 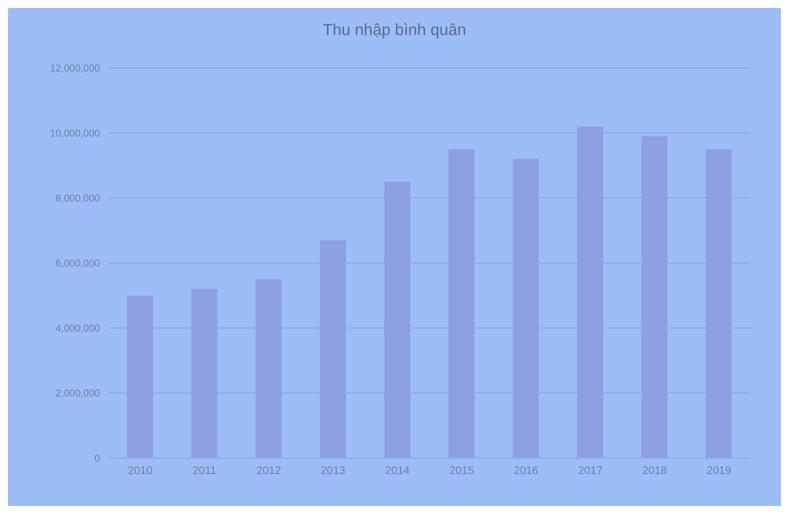 What do you see at coordinates (78, 264) in the screenshot?
I see `y-tick-label: 6,000,000` at bounding box center [78, 264].